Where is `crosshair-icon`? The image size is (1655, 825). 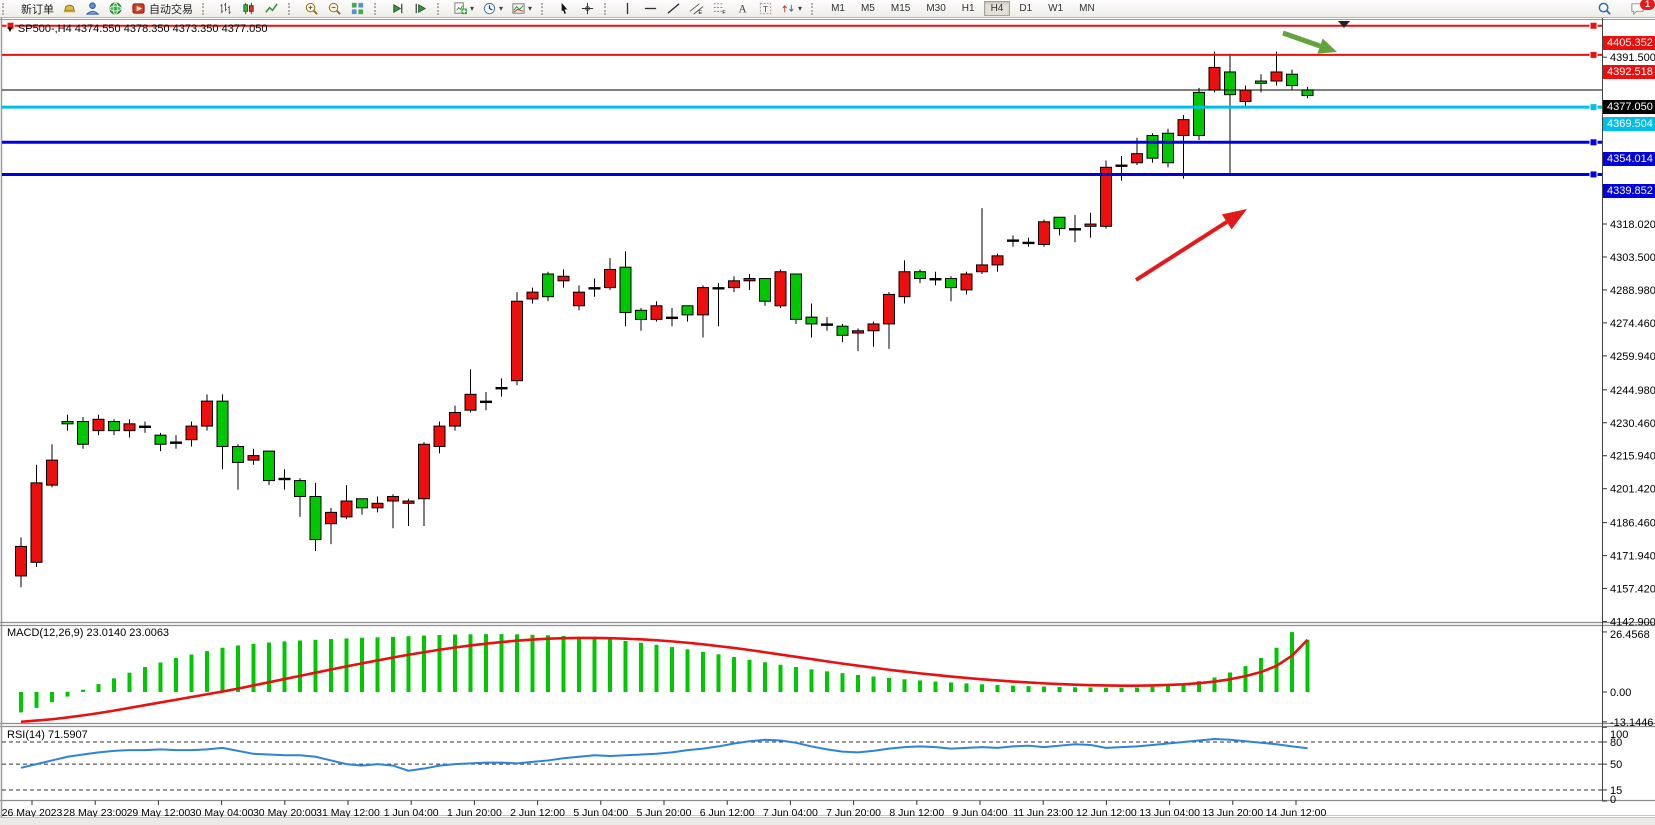 crosshair-icon is located at coordinates (587, 8).